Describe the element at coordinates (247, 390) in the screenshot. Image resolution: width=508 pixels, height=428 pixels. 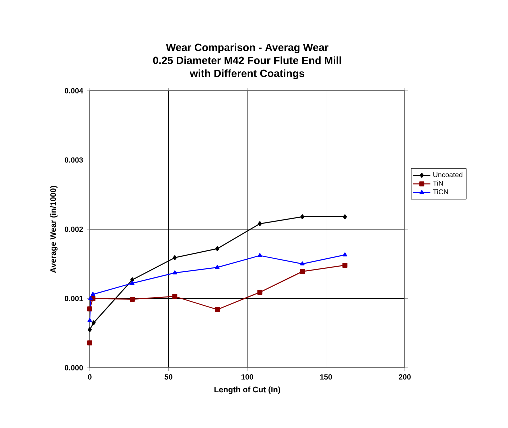
I see `x-axis-title: Length of Cut (In)` at that location.